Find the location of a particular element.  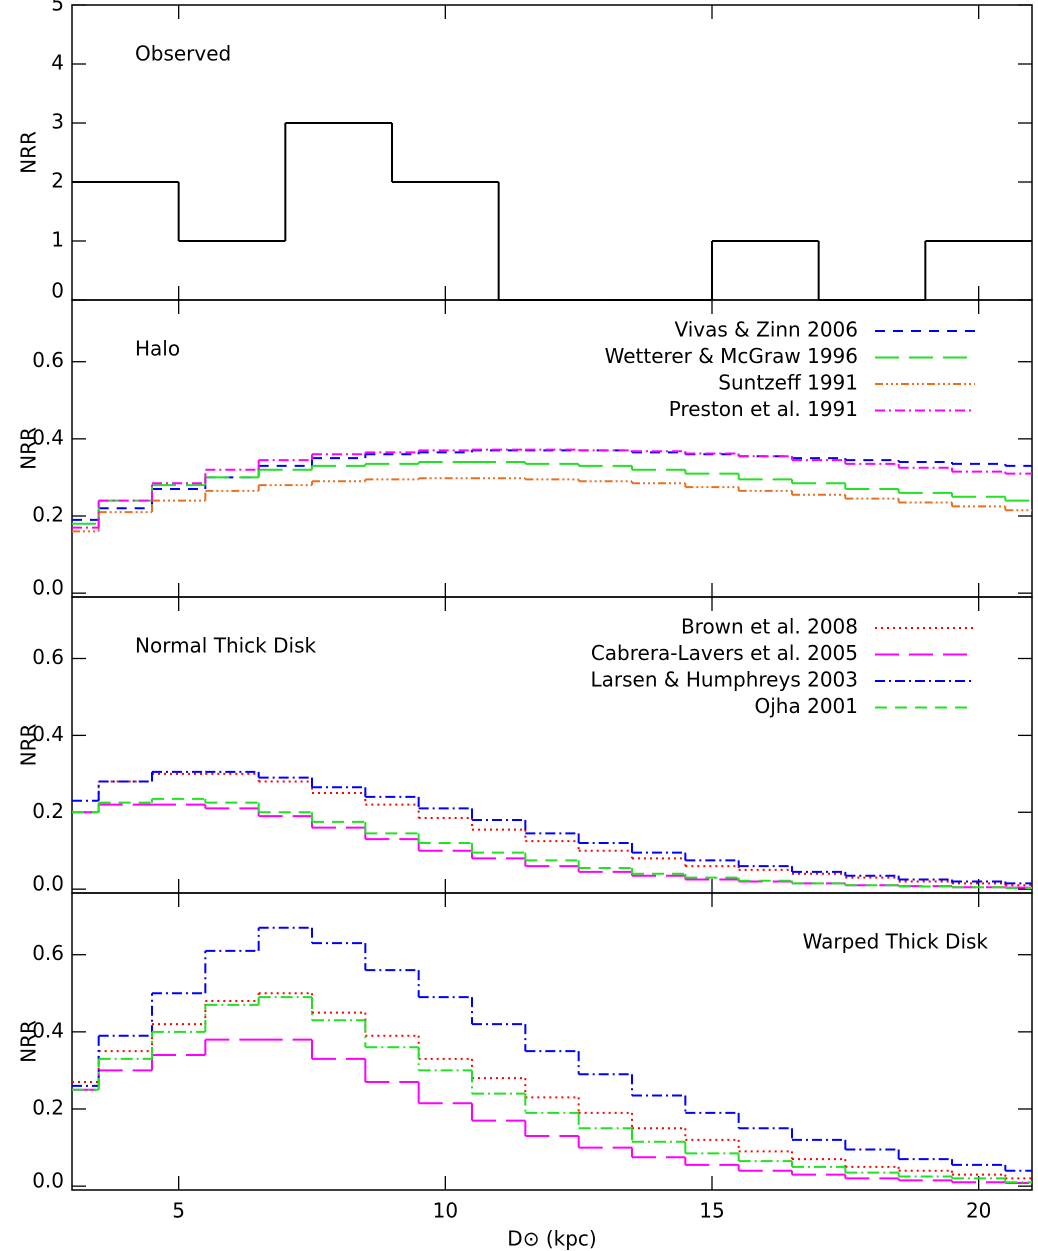

legend-label: Wetterer & McGraw 1996 is located at coordinates (731, 356).